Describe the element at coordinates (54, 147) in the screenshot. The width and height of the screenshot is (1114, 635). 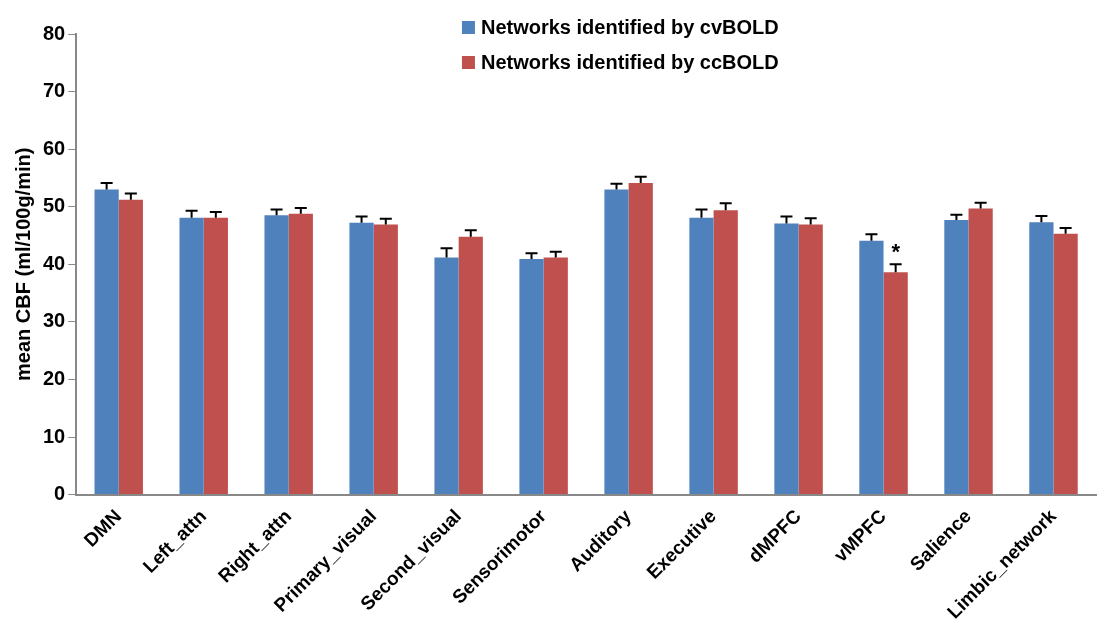
I see `y-tick-label: 60` at that location.